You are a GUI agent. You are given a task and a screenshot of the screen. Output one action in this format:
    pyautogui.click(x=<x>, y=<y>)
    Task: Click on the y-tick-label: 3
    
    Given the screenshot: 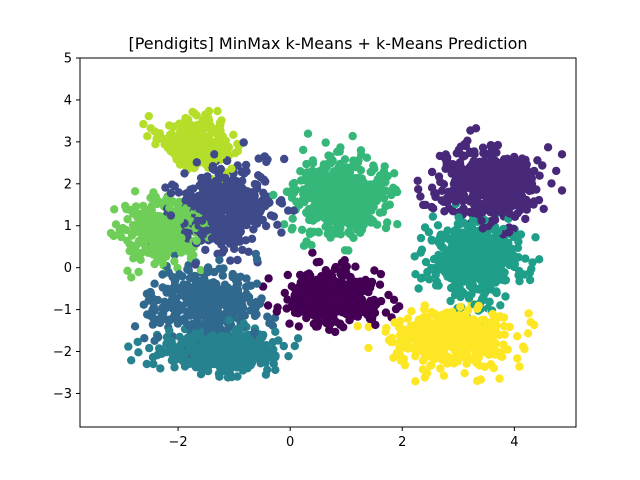 What is the action you would take?
    pyautogui.click(x=68, y=142)
    